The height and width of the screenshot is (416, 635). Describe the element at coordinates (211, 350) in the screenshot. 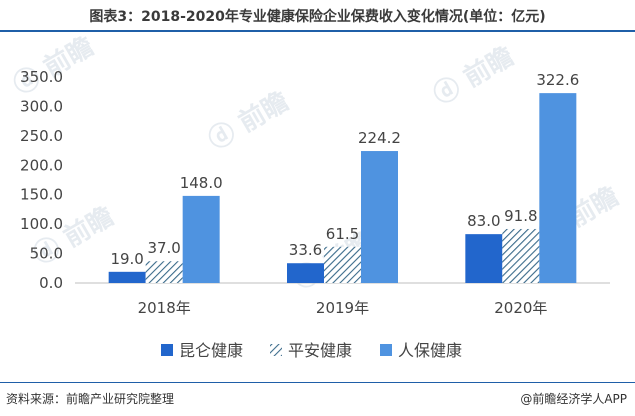

I see `legend-label: 昆仑健康` at that location.